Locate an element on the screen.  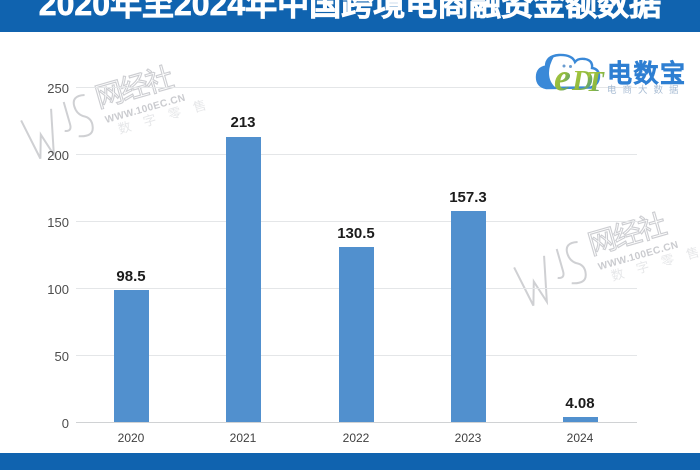
svg-text: 电商大数据 is located at coordinates (646, 90).